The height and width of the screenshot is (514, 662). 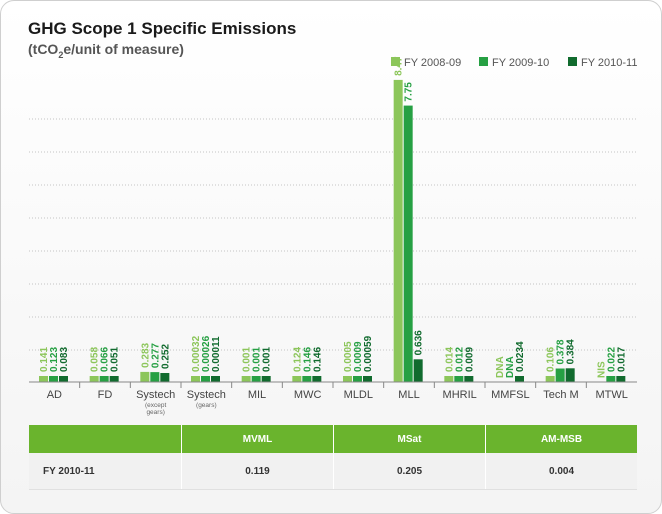 What do you see at coordinates (560, 395) in the screenshot?
I see `category-label: Tech M` at bounding box center [560, 395].